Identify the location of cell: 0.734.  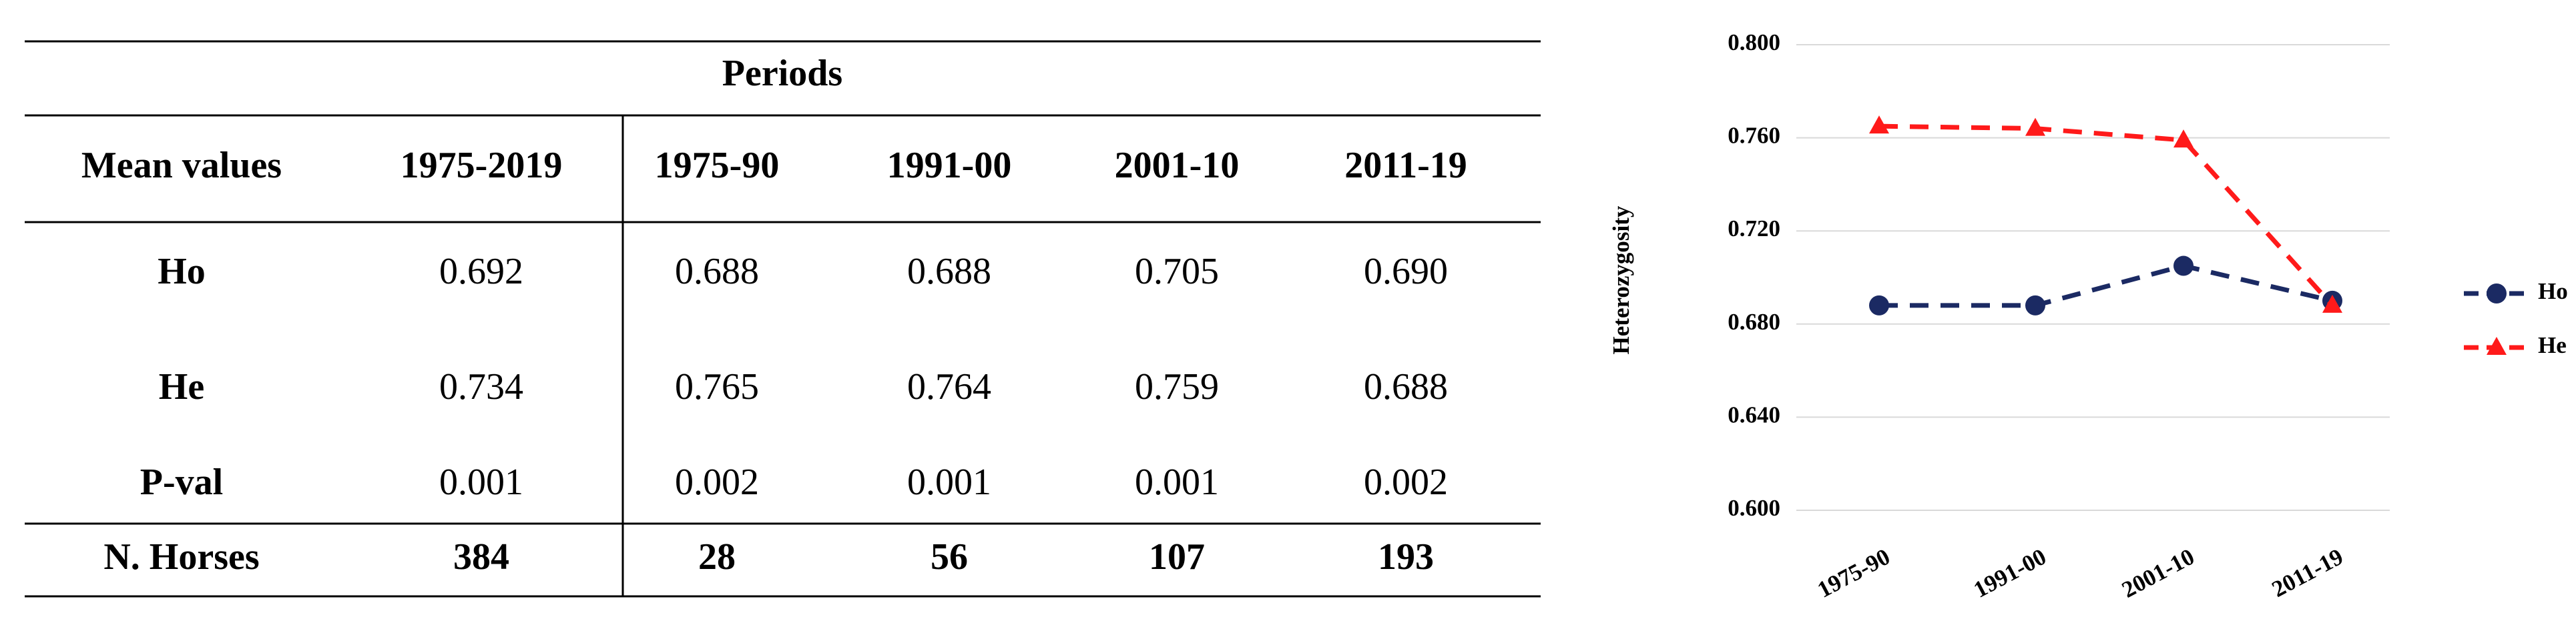
(481, 387).